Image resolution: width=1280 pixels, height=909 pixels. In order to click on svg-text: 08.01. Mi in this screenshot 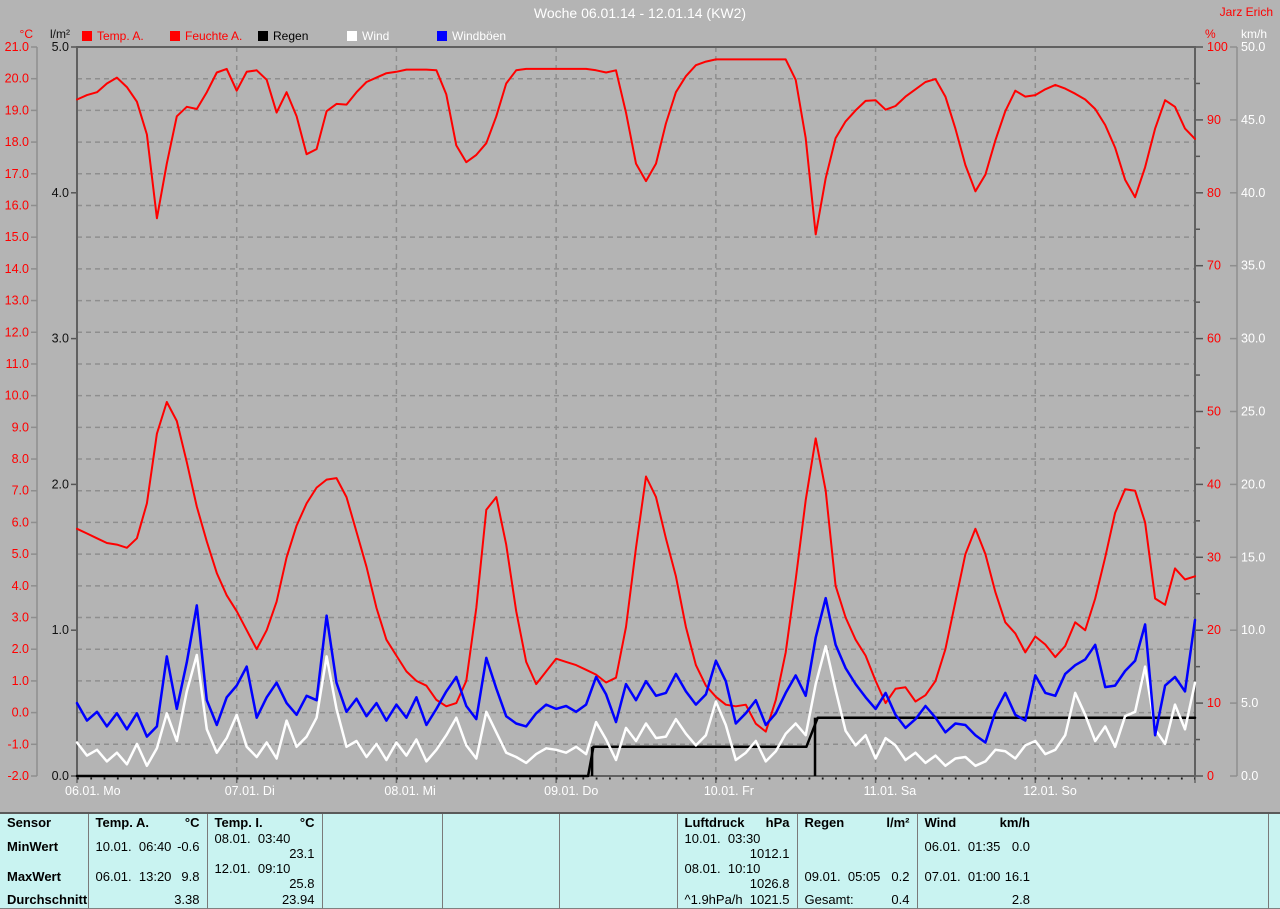, I will do `click(409, 791)`.